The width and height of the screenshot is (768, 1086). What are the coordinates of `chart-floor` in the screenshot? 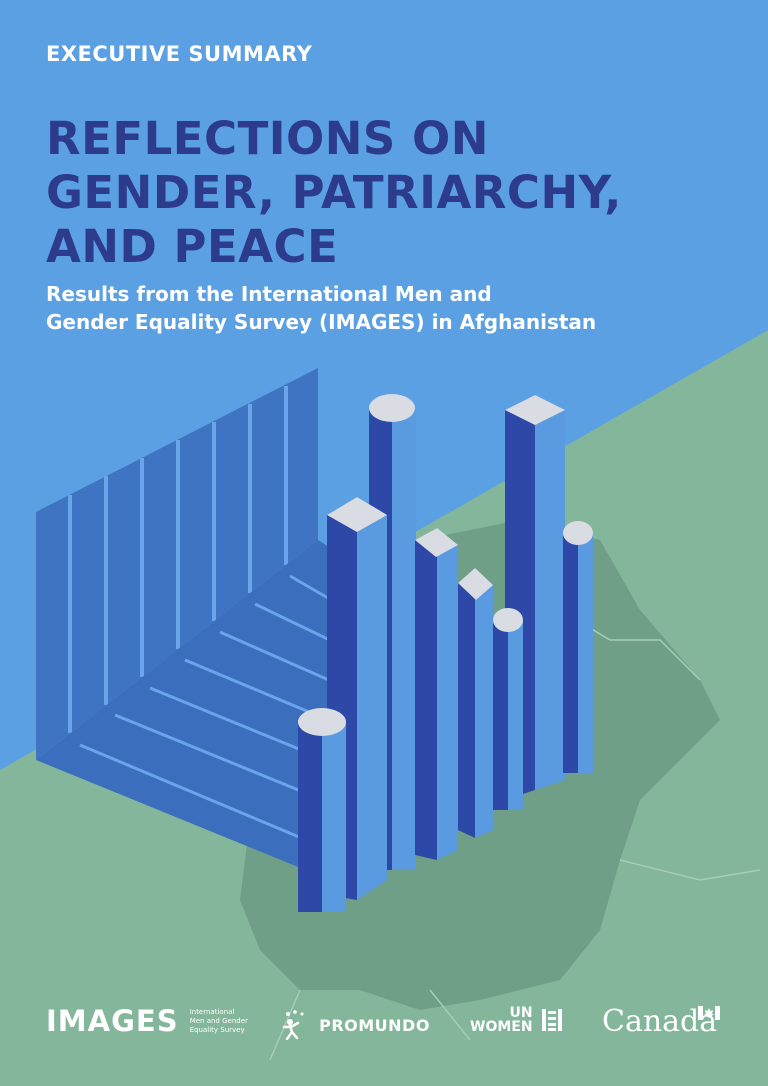 It's located at (193, 710).